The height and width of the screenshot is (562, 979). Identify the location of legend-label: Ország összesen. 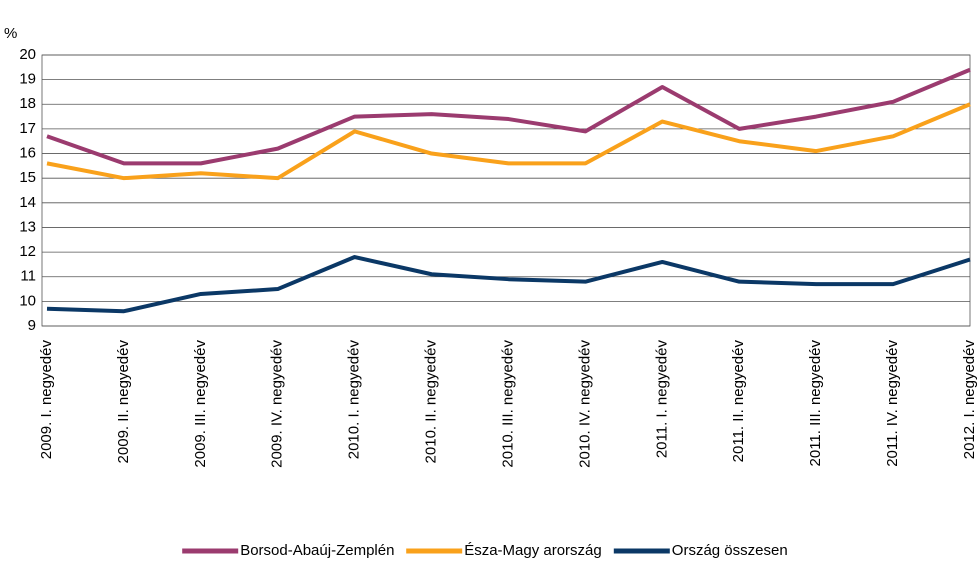
(730, 550).